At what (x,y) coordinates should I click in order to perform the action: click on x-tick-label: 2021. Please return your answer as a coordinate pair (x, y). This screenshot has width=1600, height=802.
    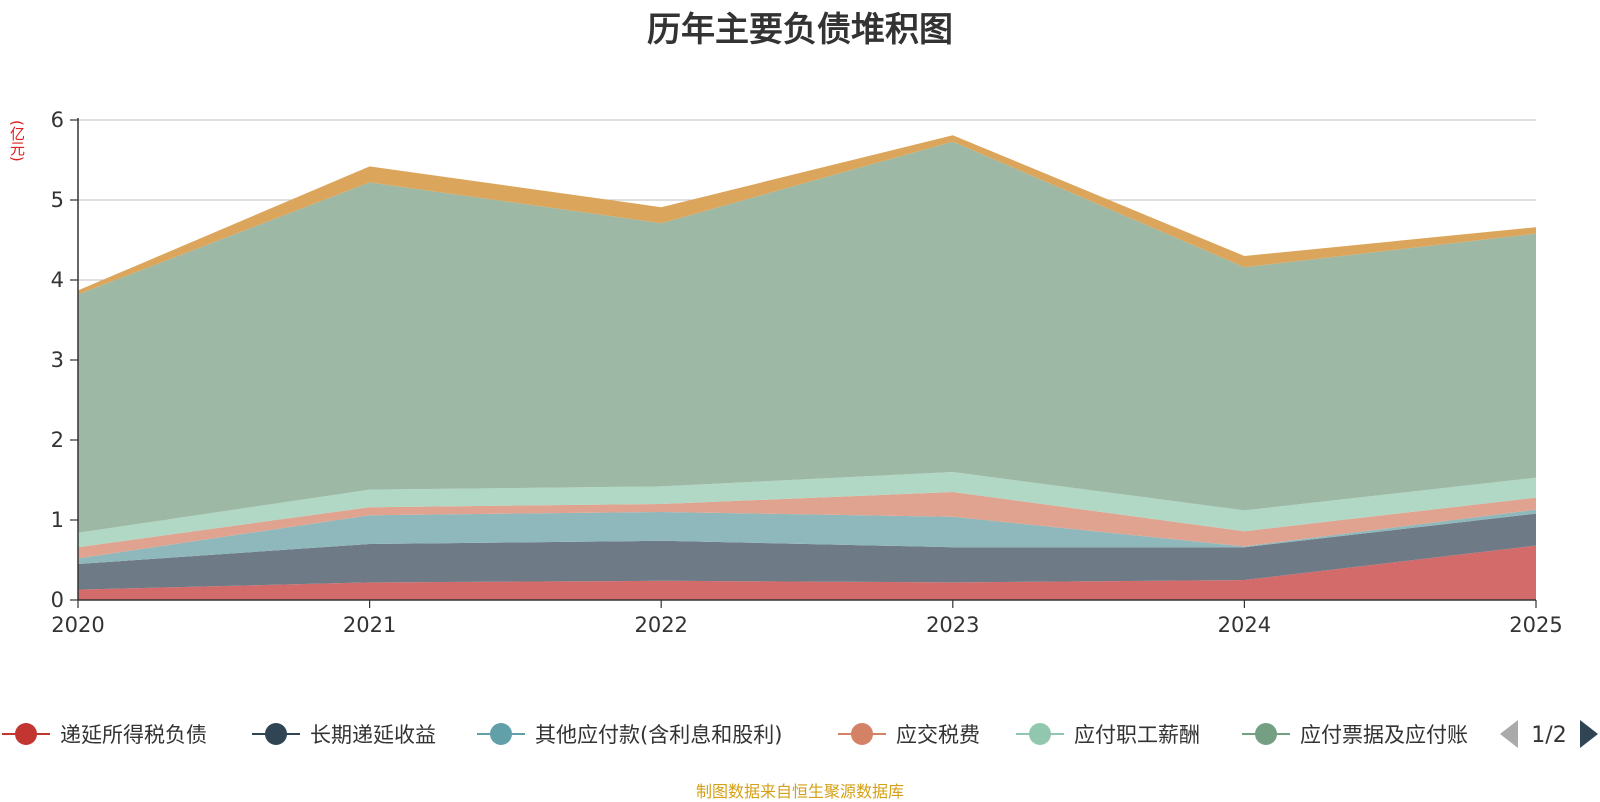
    Looking at the image, I should click on (369, 625).